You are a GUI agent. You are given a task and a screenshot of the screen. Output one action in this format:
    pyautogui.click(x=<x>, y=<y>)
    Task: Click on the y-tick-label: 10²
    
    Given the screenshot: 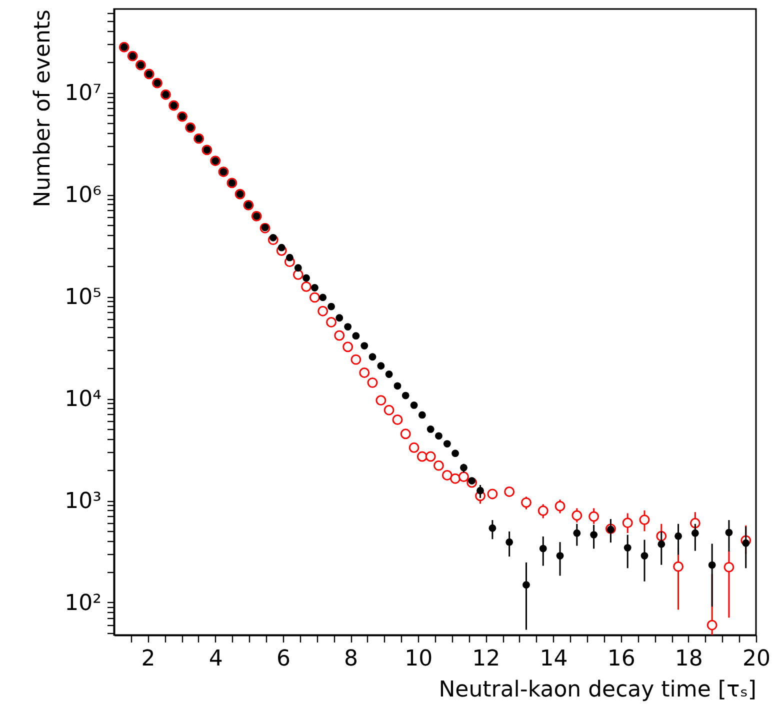 What is the action you would take?
    pyautogui.click(x=83, y=603)
    